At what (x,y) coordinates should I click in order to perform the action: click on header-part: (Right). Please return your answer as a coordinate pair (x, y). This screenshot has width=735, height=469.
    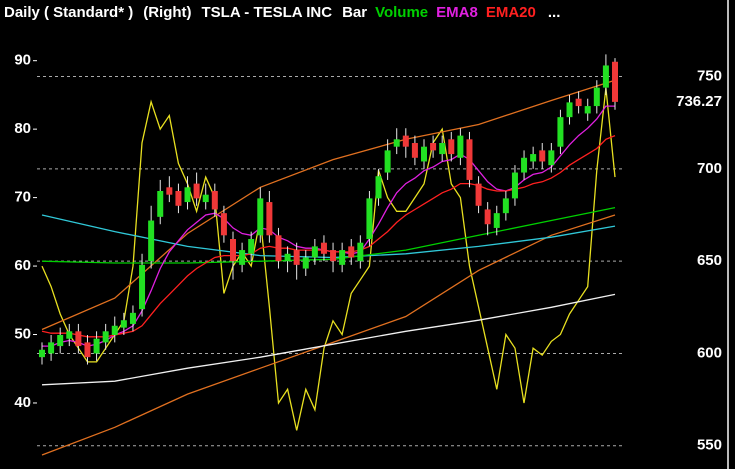
    Looking at the image, I should click on (167, 12).